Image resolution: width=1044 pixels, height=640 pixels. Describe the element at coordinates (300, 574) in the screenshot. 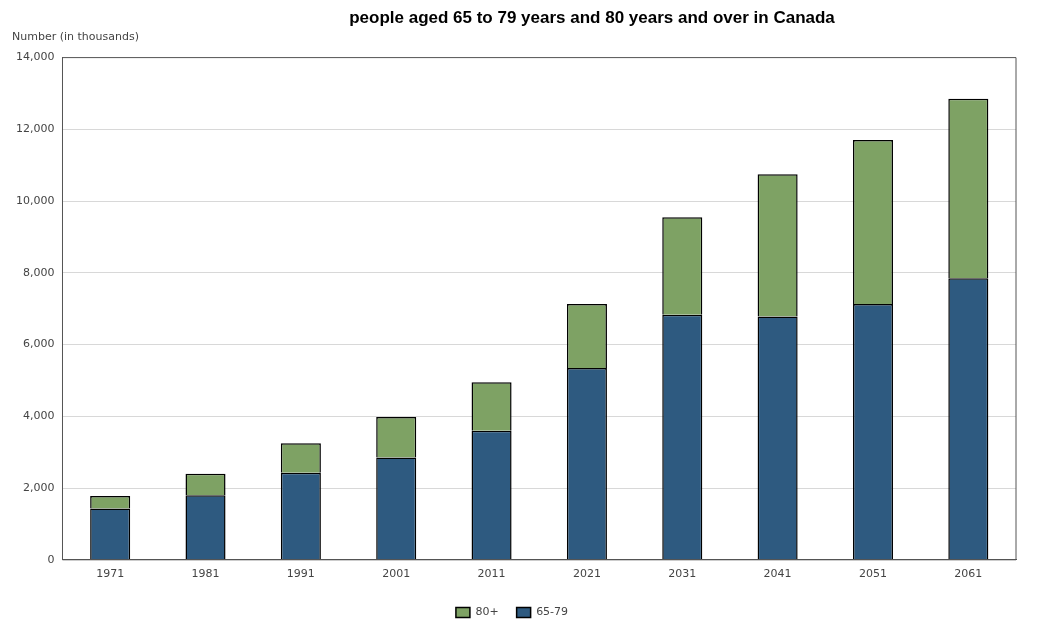

I see `x-tick-label: 1991` at that location.